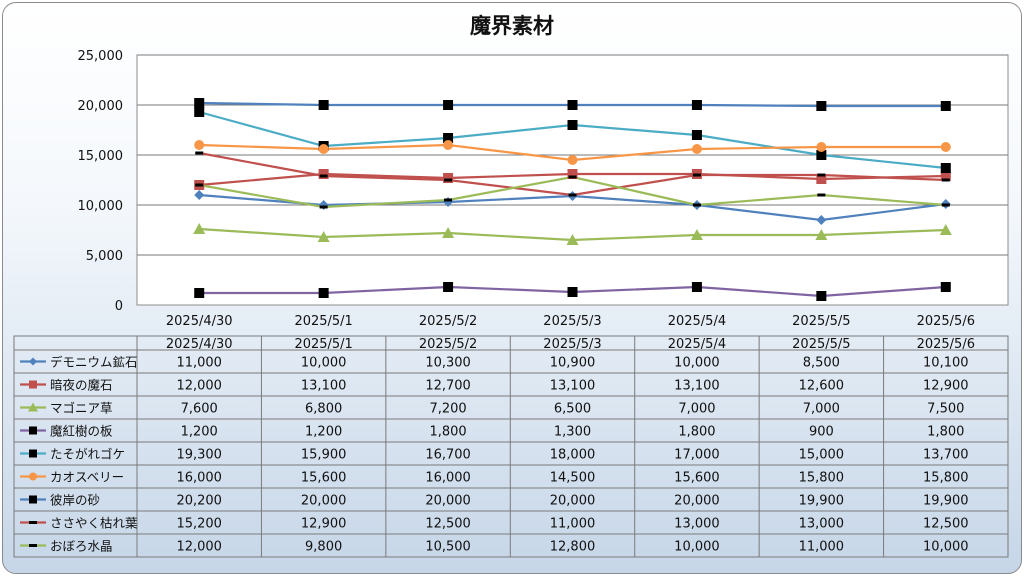 This screenshot has height=576, width=1024. Describe the element at coordinates (81, 385) in the screenshot. I see `table-series-name: 暗夜の魔石` at that location.